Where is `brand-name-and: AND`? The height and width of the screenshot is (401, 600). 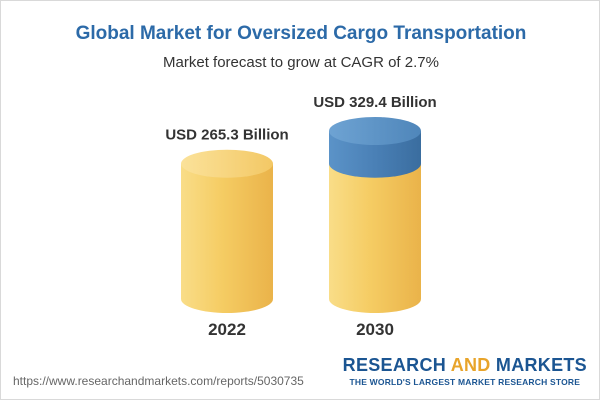 brand-name-and: AND is located at coordinates (470, 365).